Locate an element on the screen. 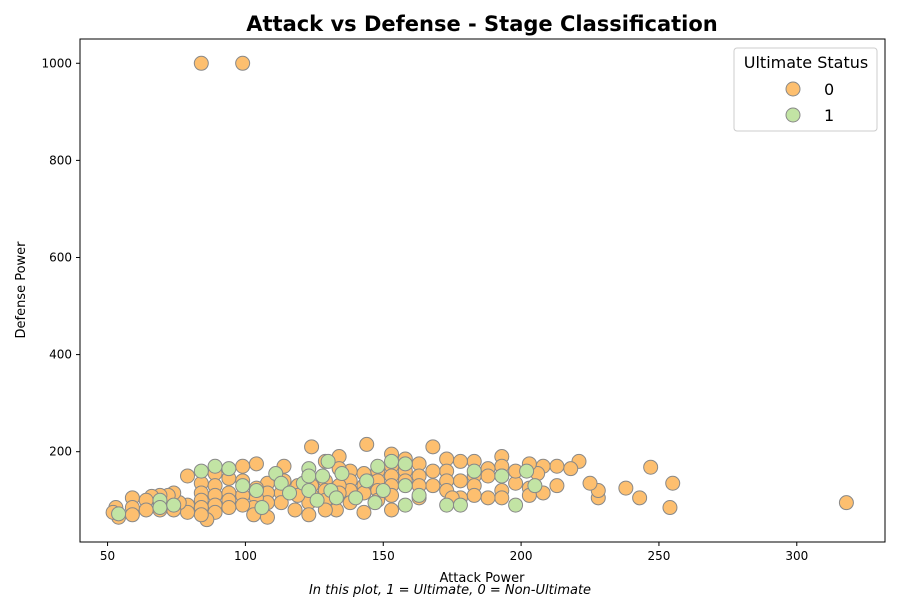 Image resolution: width=900 pixels, height=600 pixels. x-tick-label: 50 is located at coordinates (107, 556).